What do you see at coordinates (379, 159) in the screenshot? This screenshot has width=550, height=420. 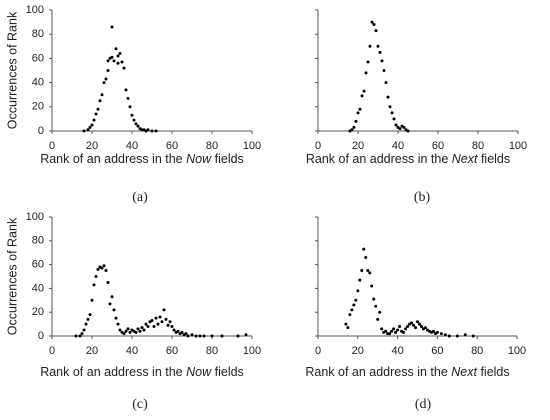 I see `x-axis-label-part: Rank of an address in the` at bounding box center [379, 159].